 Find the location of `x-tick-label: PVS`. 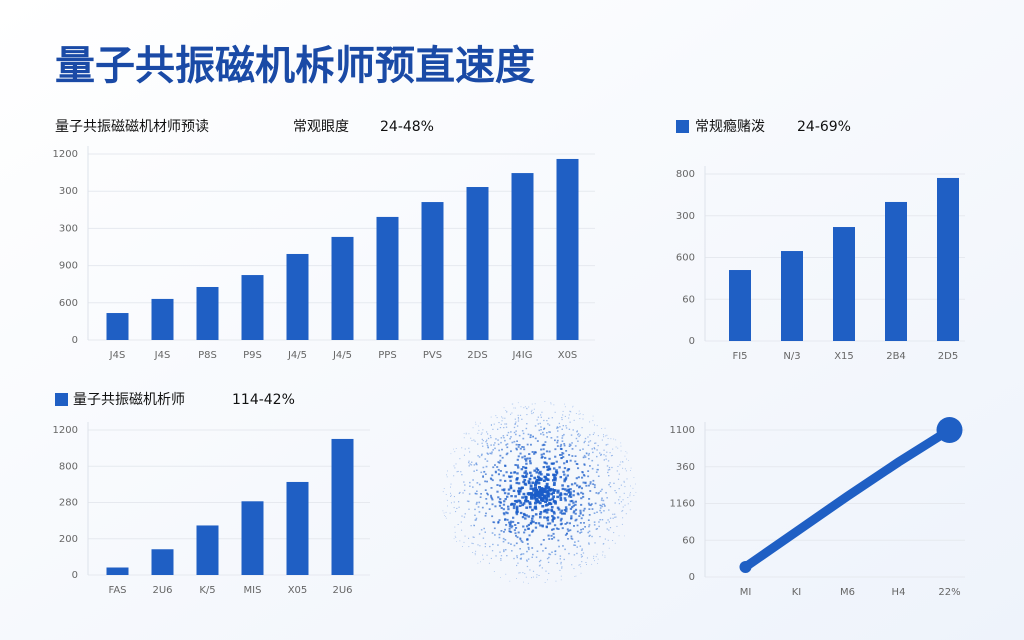

x-tick-label: PVS is located at coordinates (432, 355).